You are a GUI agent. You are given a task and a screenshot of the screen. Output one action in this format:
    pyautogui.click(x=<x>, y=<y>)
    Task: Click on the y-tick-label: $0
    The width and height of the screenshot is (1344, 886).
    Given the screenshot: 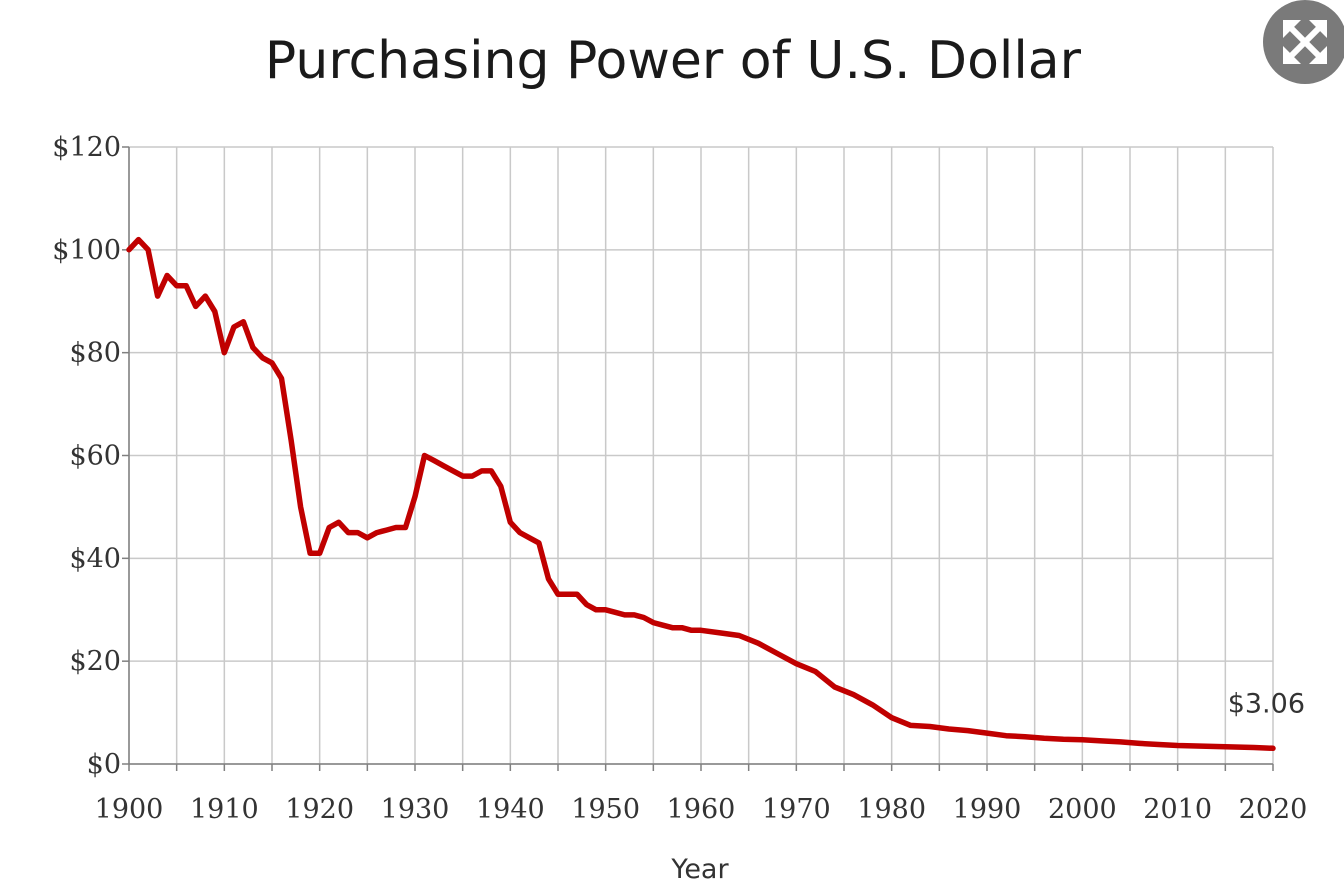 What is the action you would take?
    pyautogui.click(x=104, y=764)
    